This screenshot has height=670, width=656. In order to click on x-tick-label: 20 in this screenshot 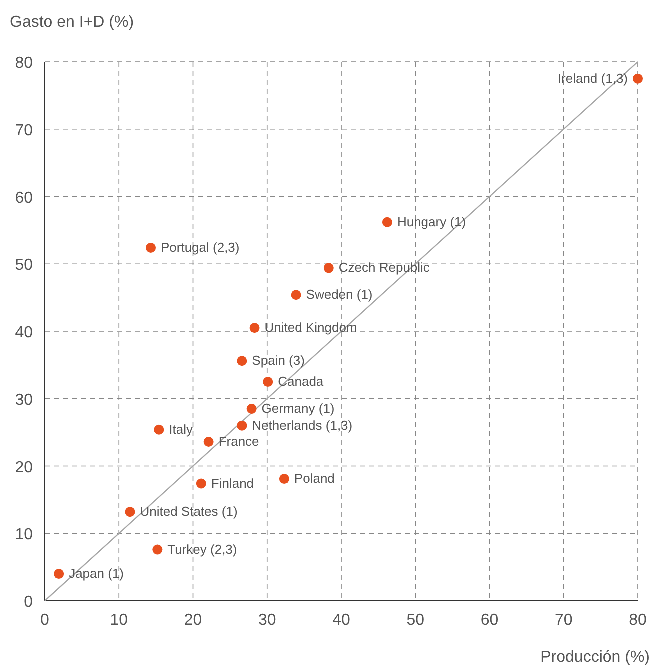, I will do `click(193, 620)`.